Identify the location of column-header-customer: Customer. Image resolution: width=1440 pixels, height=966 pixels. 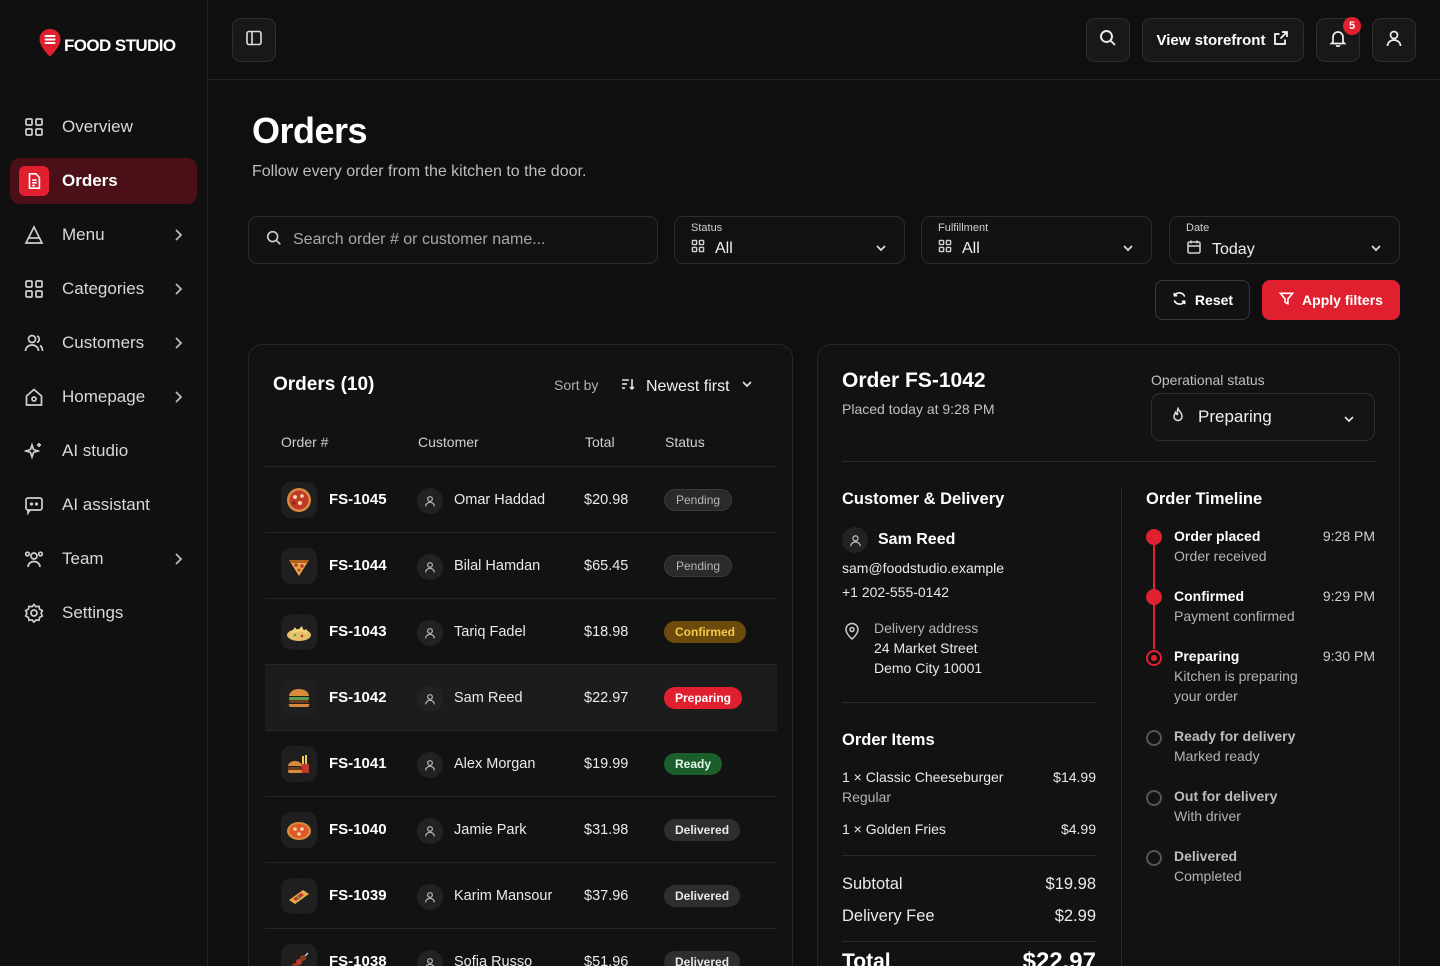
(448, 442).